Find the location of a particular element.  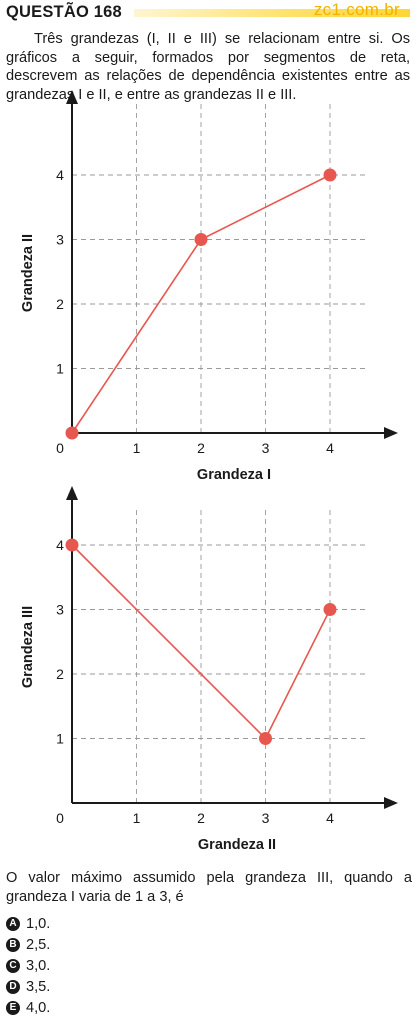

option-text: 2,5. is located at coordinates (38, 944).